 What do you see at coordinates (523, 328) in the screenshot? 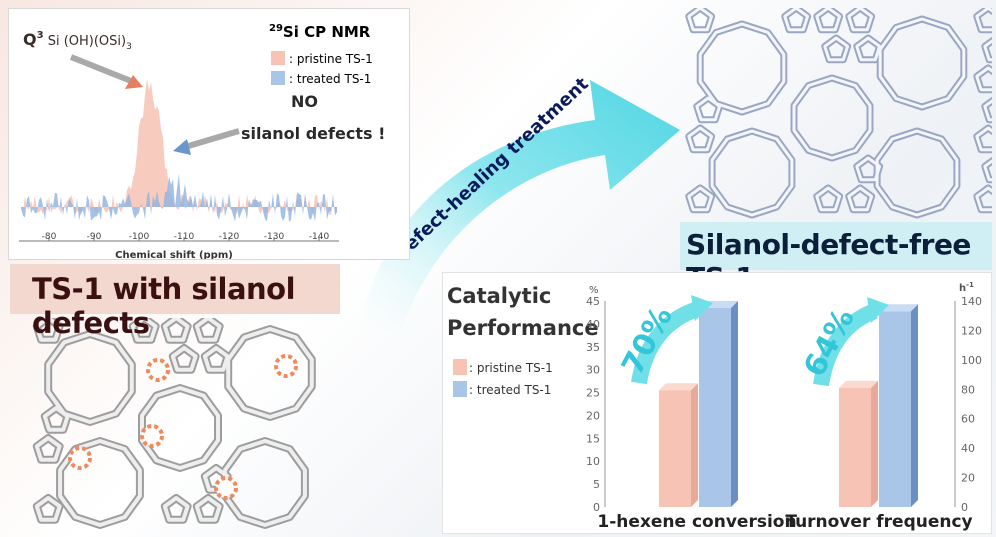
I see `perf-heading-2: Performance` at bounding box center [523, 328].